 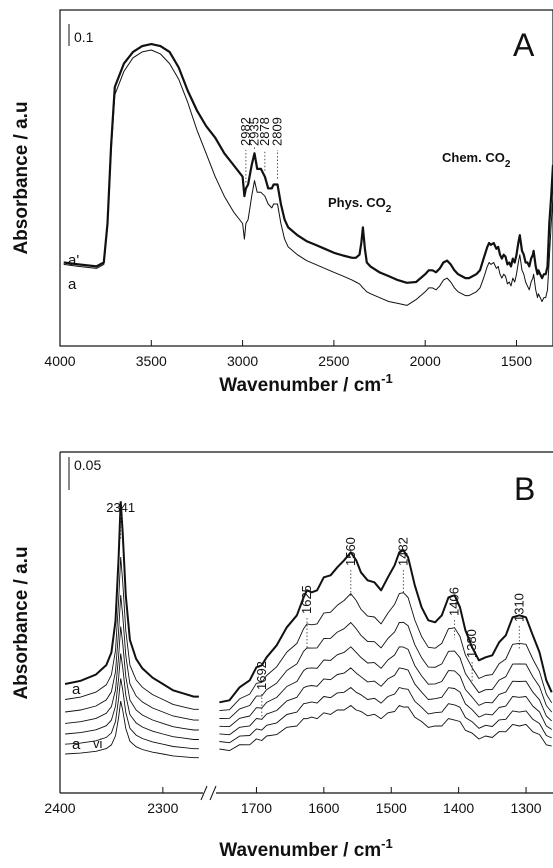 I want to click on chem-co2-label: Chem. CO2, so click(x=476, y=160).